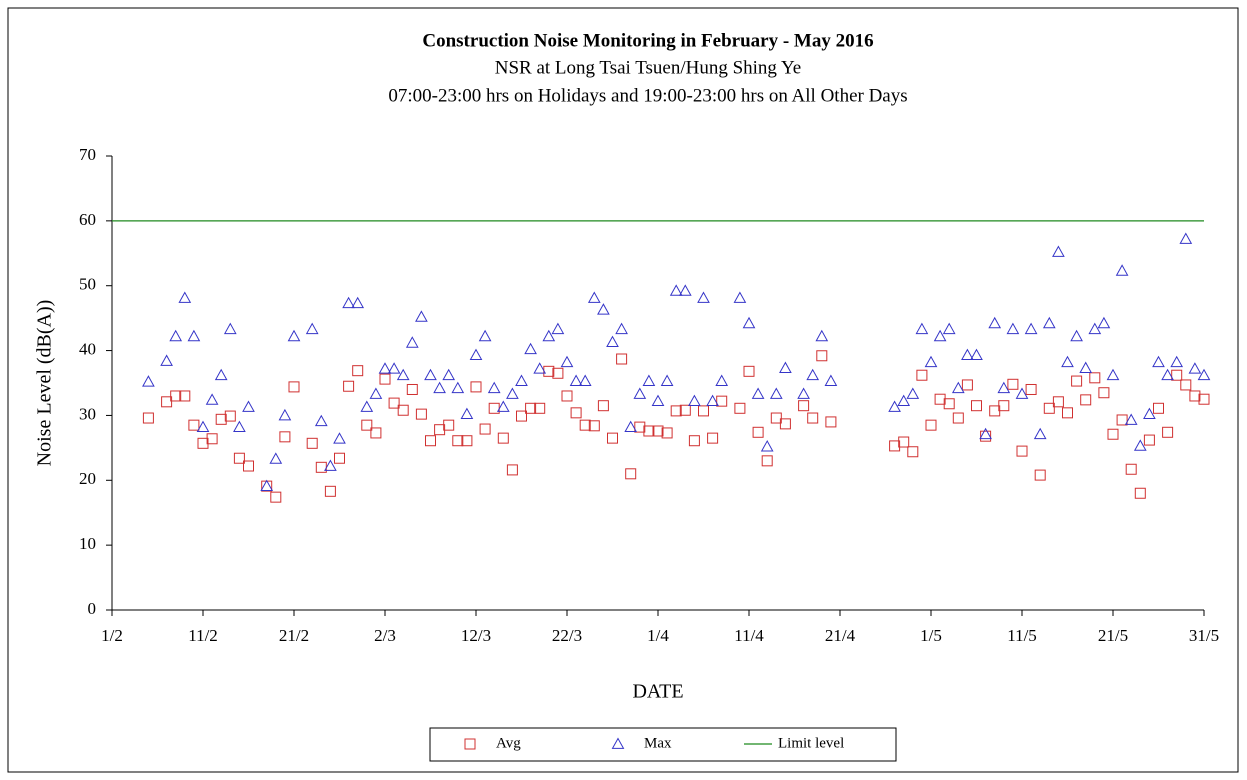 This screenshot has height=780, width=1247. What do you see at coordinates (385, 635) in the screenshot?
I see `x-tick-label: 2/3` at bounding box center [385, 635].